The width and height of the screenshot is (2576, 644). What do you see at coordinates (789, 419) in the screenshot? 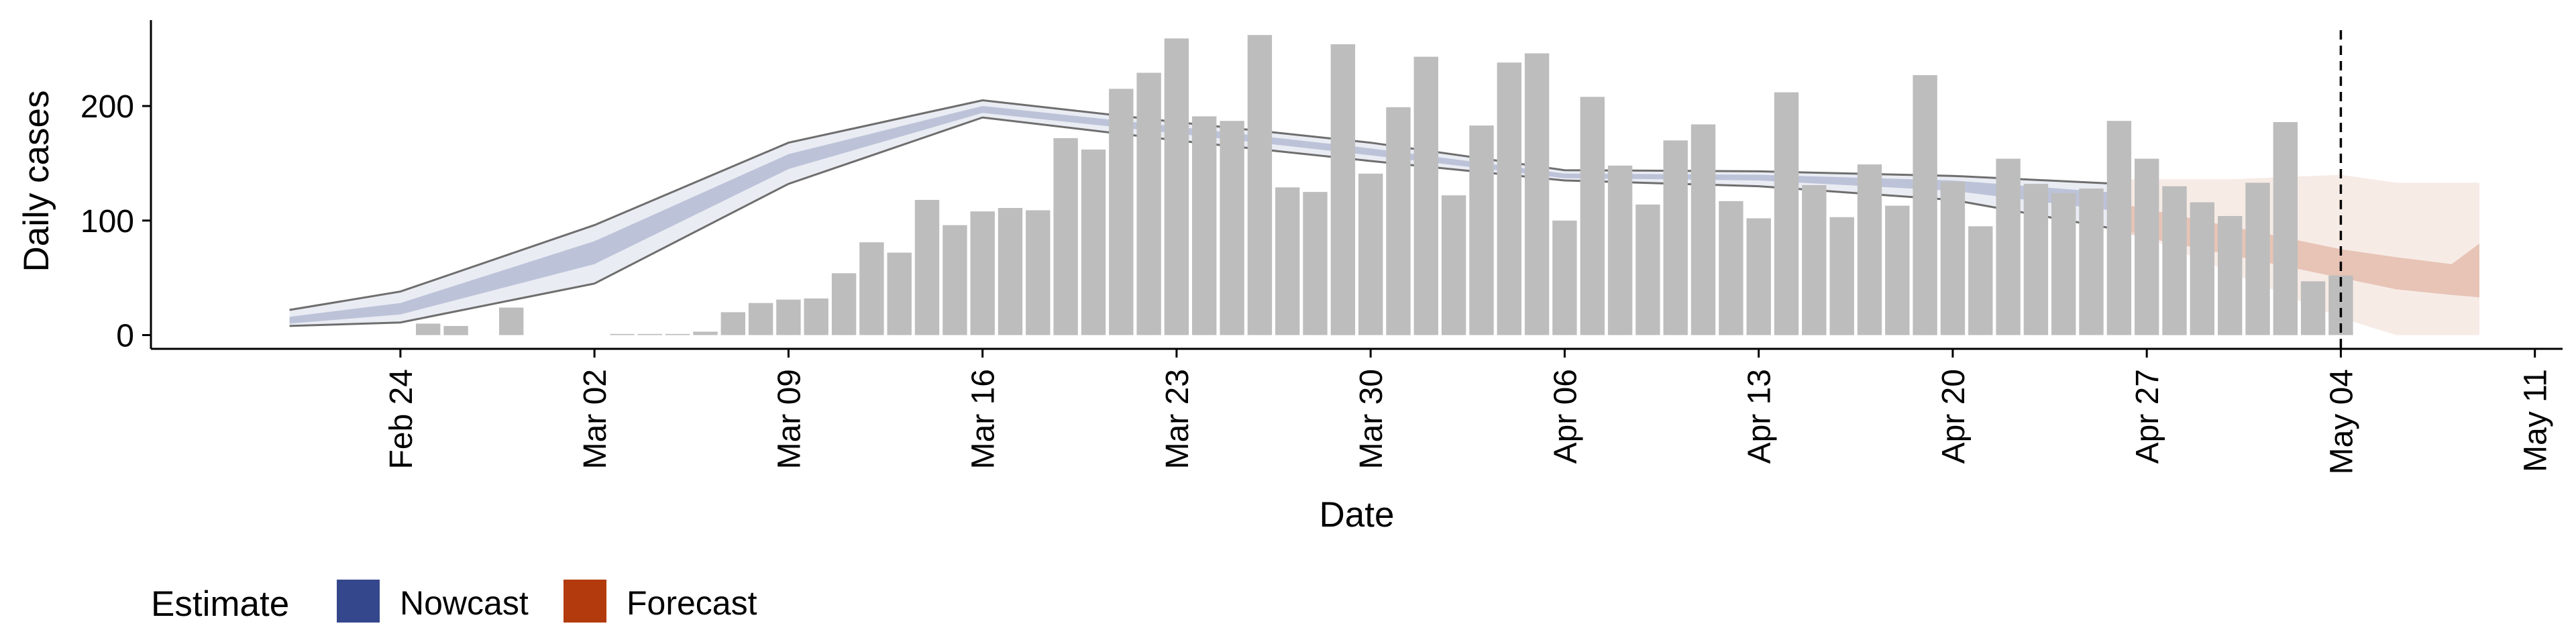
I see `x-tick-label: Mar 09` at bounding box center [789, 419].